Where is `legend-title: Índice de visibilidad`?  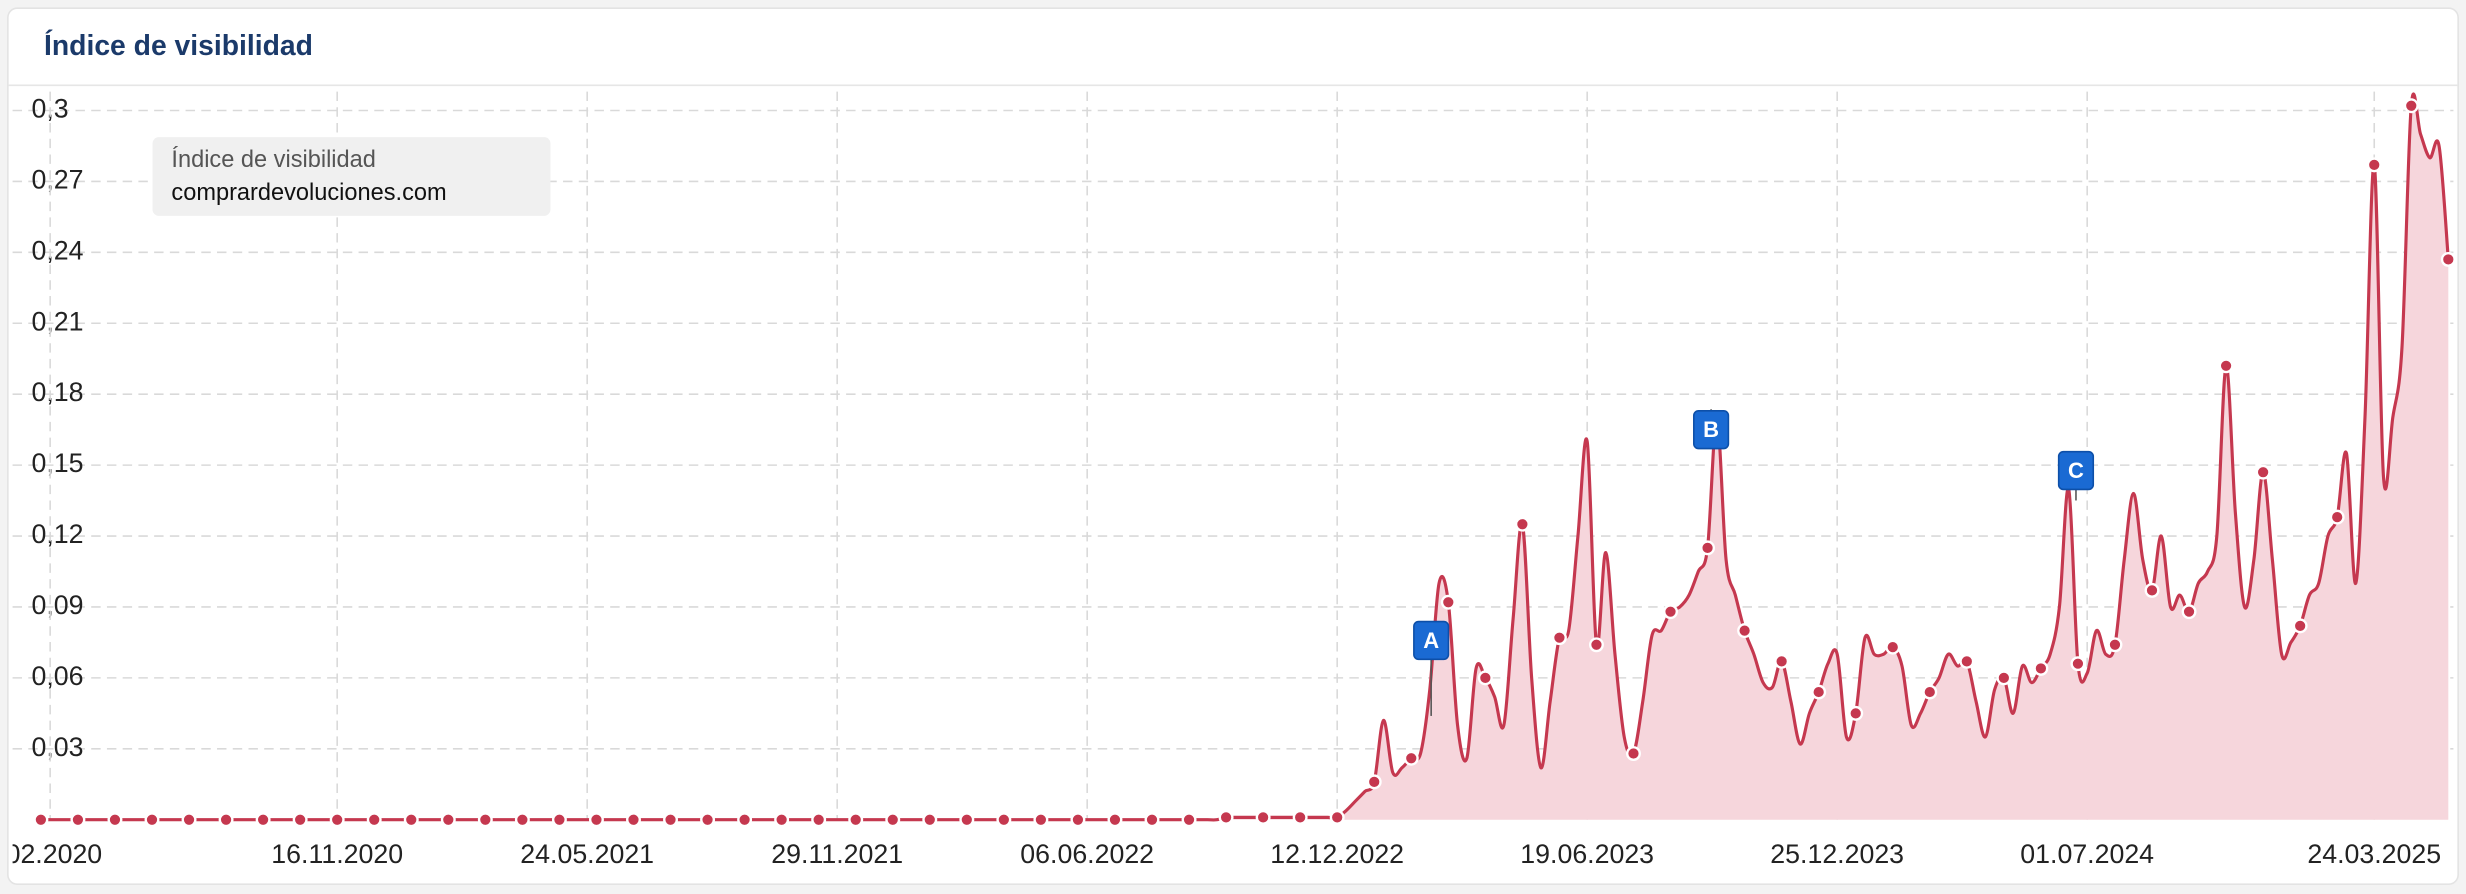 legend-title: Índice de visibilidad is located at coordinates (273, 159).